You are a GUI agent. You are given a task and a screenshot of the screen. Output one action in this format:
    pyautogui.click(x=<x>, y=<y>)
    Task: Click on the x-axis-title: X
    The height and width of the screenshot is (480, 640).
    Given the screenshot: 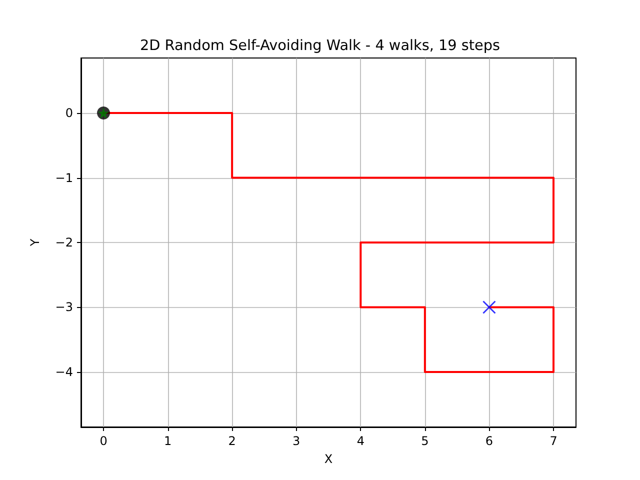 What is the action you would take?
    pyautogui.click(x=328, y=459)
    